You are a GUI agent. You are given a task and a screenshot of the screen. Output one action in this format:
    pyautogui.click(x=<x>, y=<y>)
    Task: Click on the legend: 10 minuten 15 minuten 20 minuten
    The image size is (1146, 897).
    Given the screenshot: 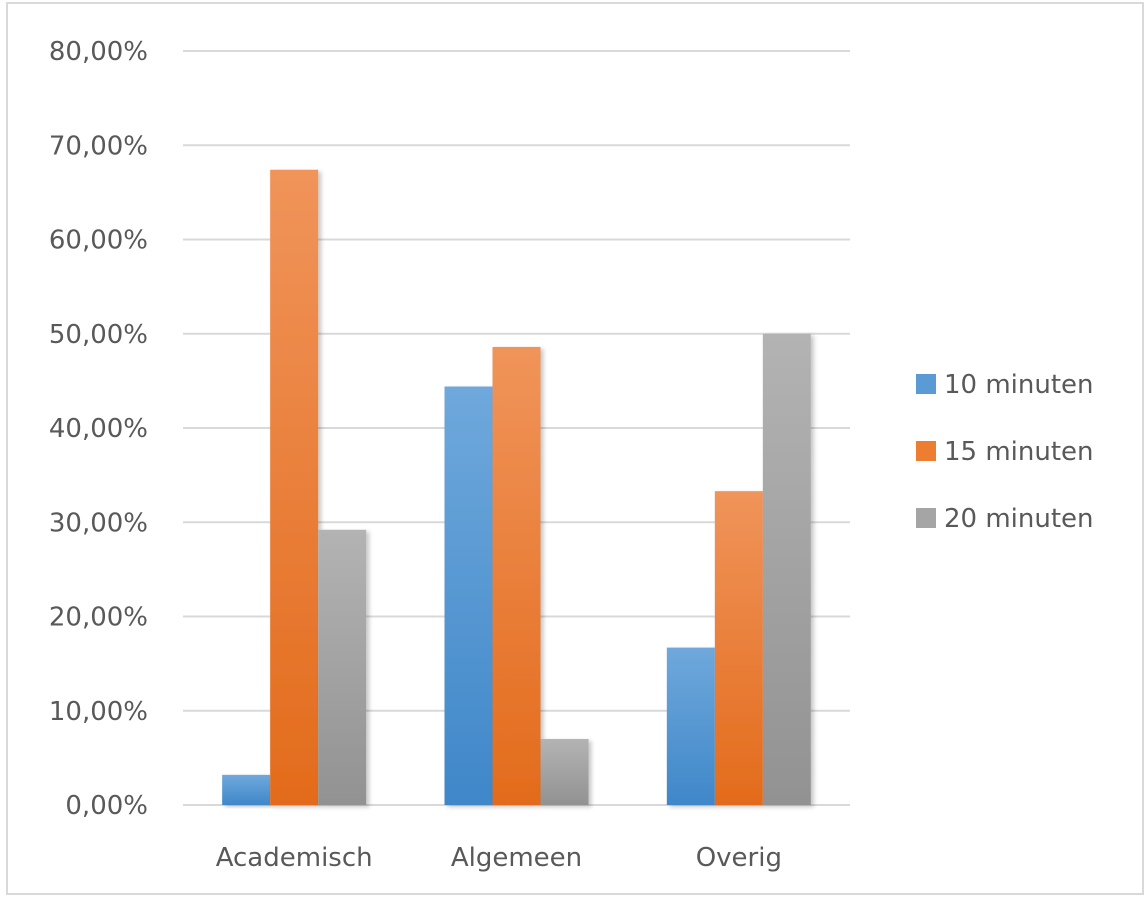 What is the action you would take?
    pyautogui.click(x=1005, y=452)
    